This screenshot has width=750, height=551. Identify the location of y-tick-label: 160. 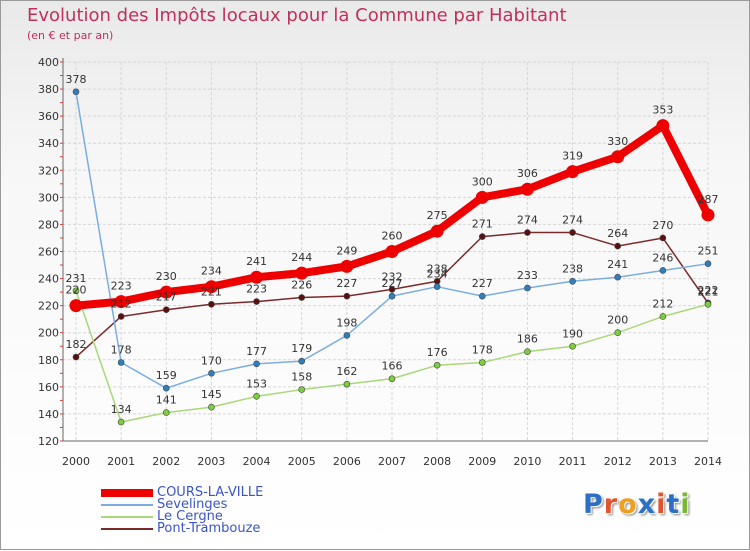
(48, 387).